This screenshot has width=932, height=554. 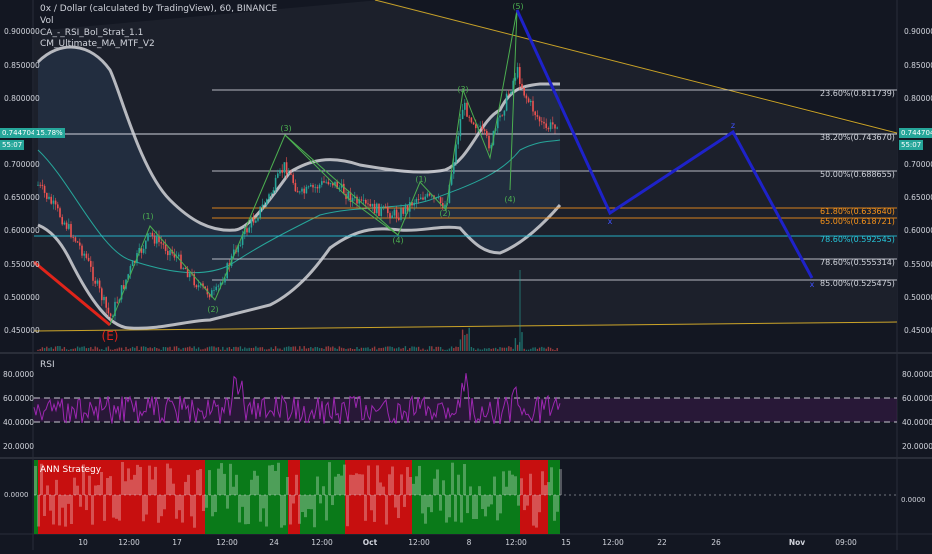 What do you see at coordinates (22, 197) in the screenshot?
I see `price-label-left: 0.650000` at bounding box center [22, 197].